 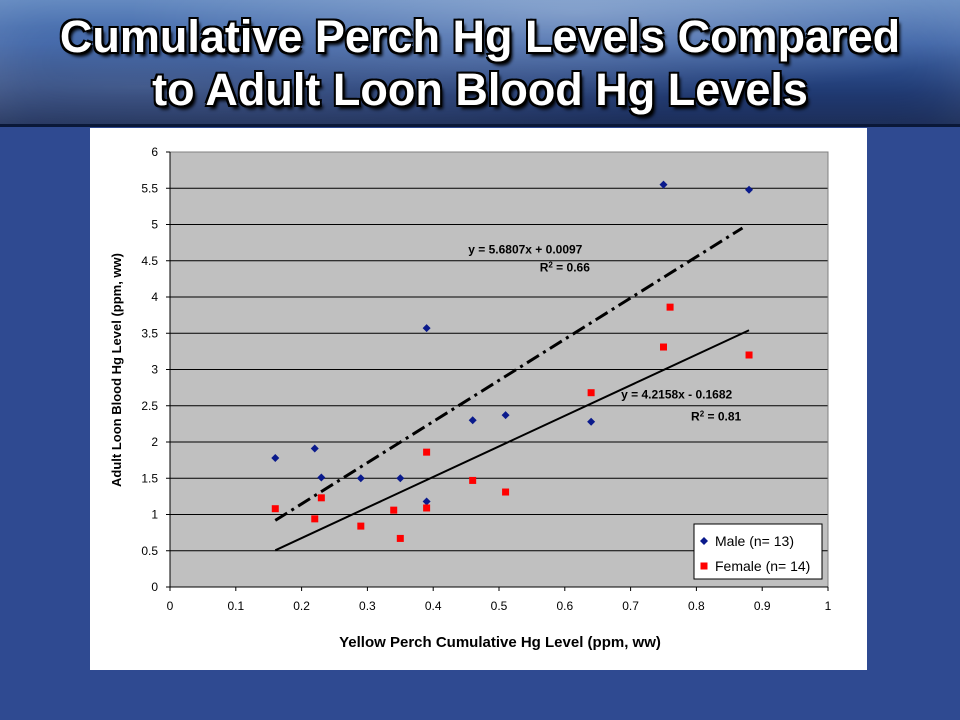 What do you see at coordinates (716, 416) in the screenshot?
I see `trend-r-squared: R2 = 0.81` at bounding box center [716, 416].